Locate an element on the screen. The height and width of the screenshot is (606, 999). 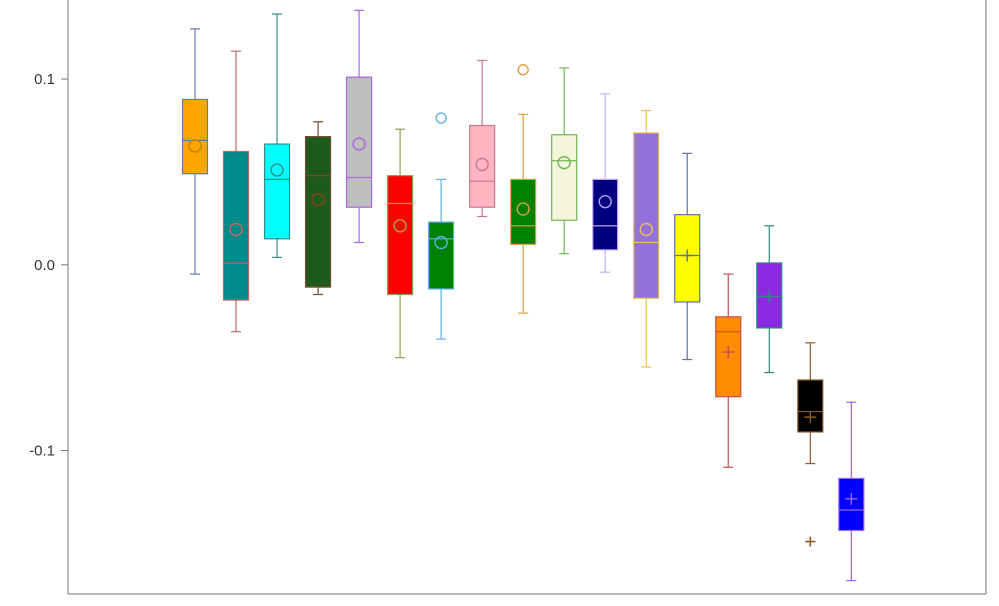
y-tick-label: 0.1 is located at coordinates (44, 79).